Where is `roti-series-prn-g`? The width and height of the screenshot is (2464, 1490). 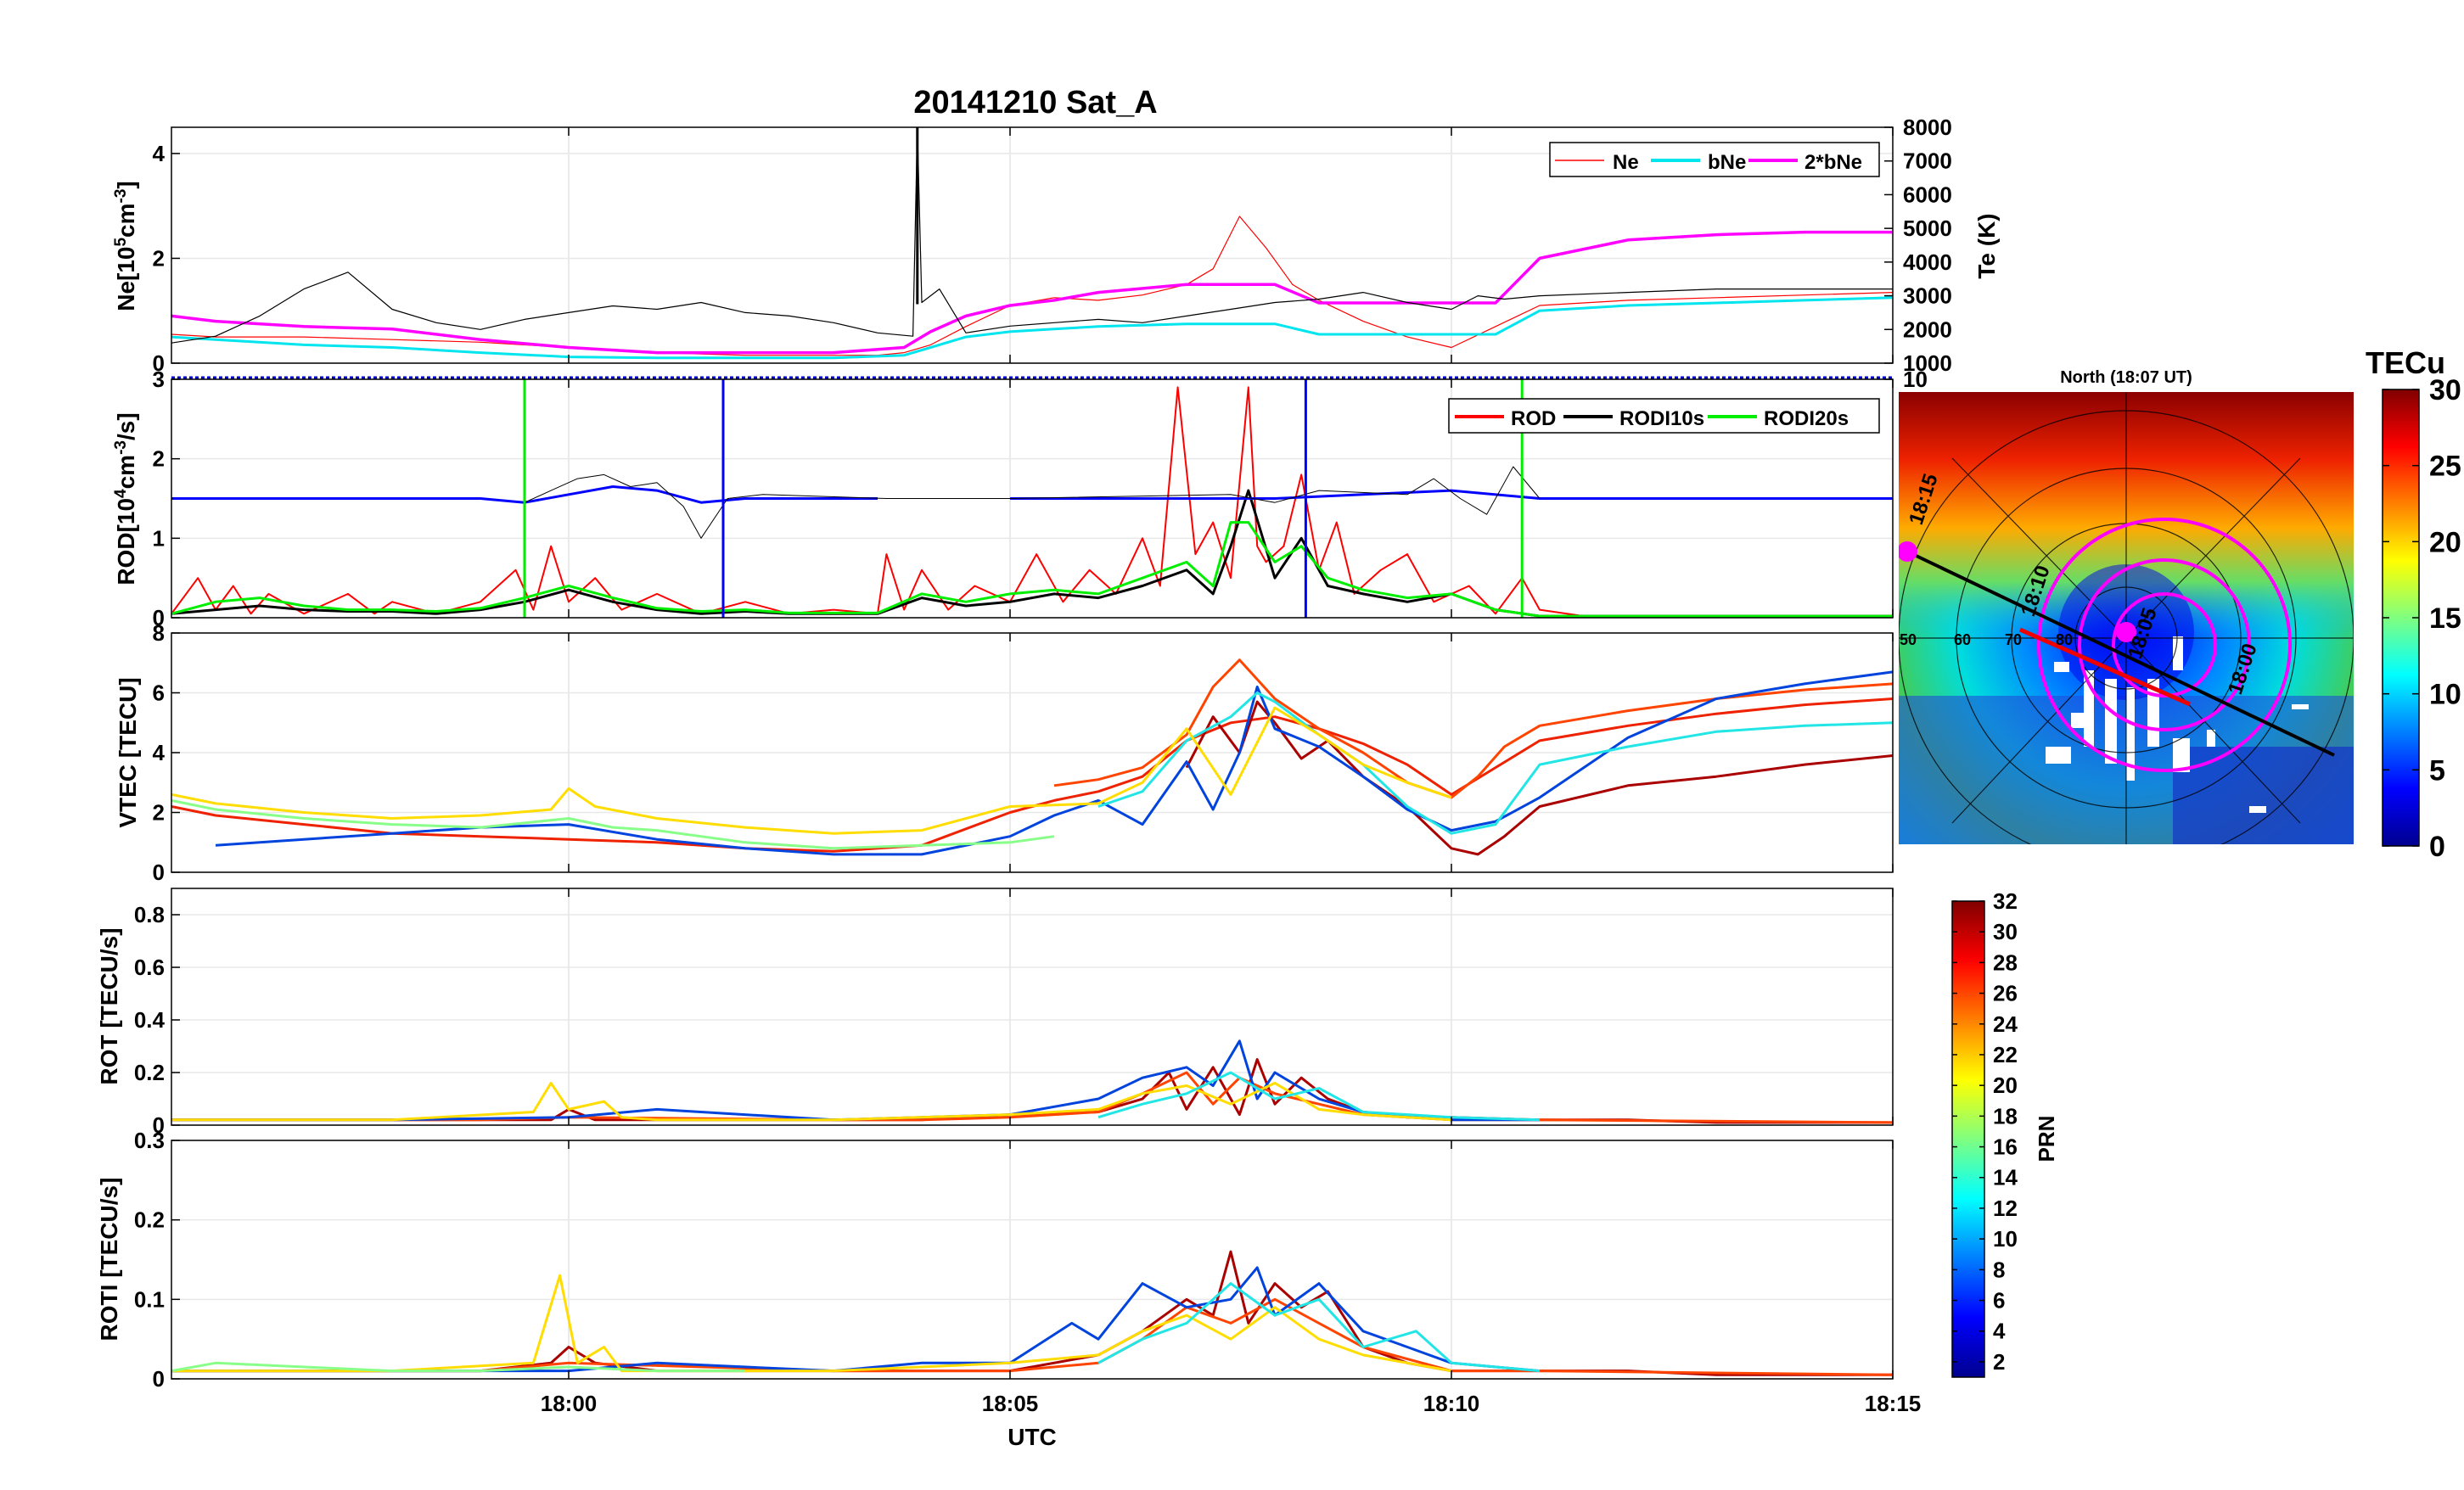 roti-series-prn-g is located at coordinates (458, 1367).